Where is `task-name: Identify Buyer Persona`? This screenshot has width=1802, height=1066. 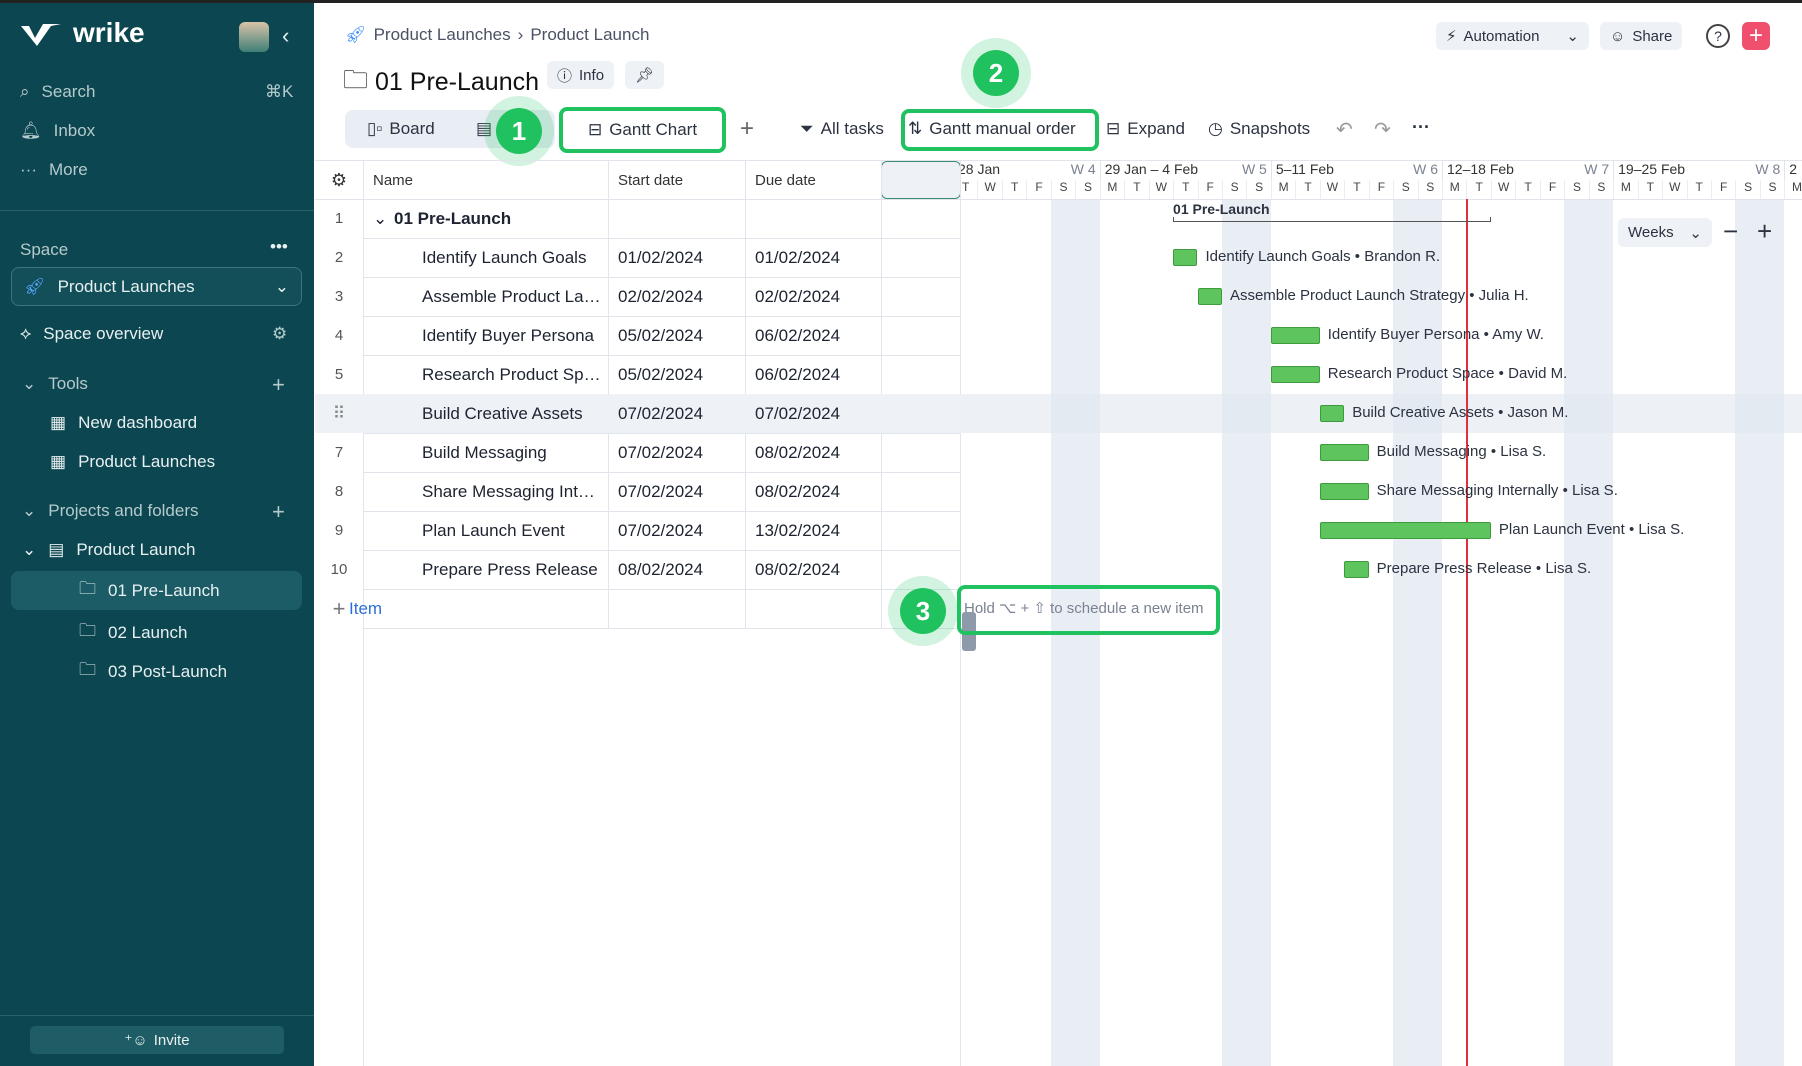 task-name: Identify Buyer Persona is located at coordinates (508, 335).